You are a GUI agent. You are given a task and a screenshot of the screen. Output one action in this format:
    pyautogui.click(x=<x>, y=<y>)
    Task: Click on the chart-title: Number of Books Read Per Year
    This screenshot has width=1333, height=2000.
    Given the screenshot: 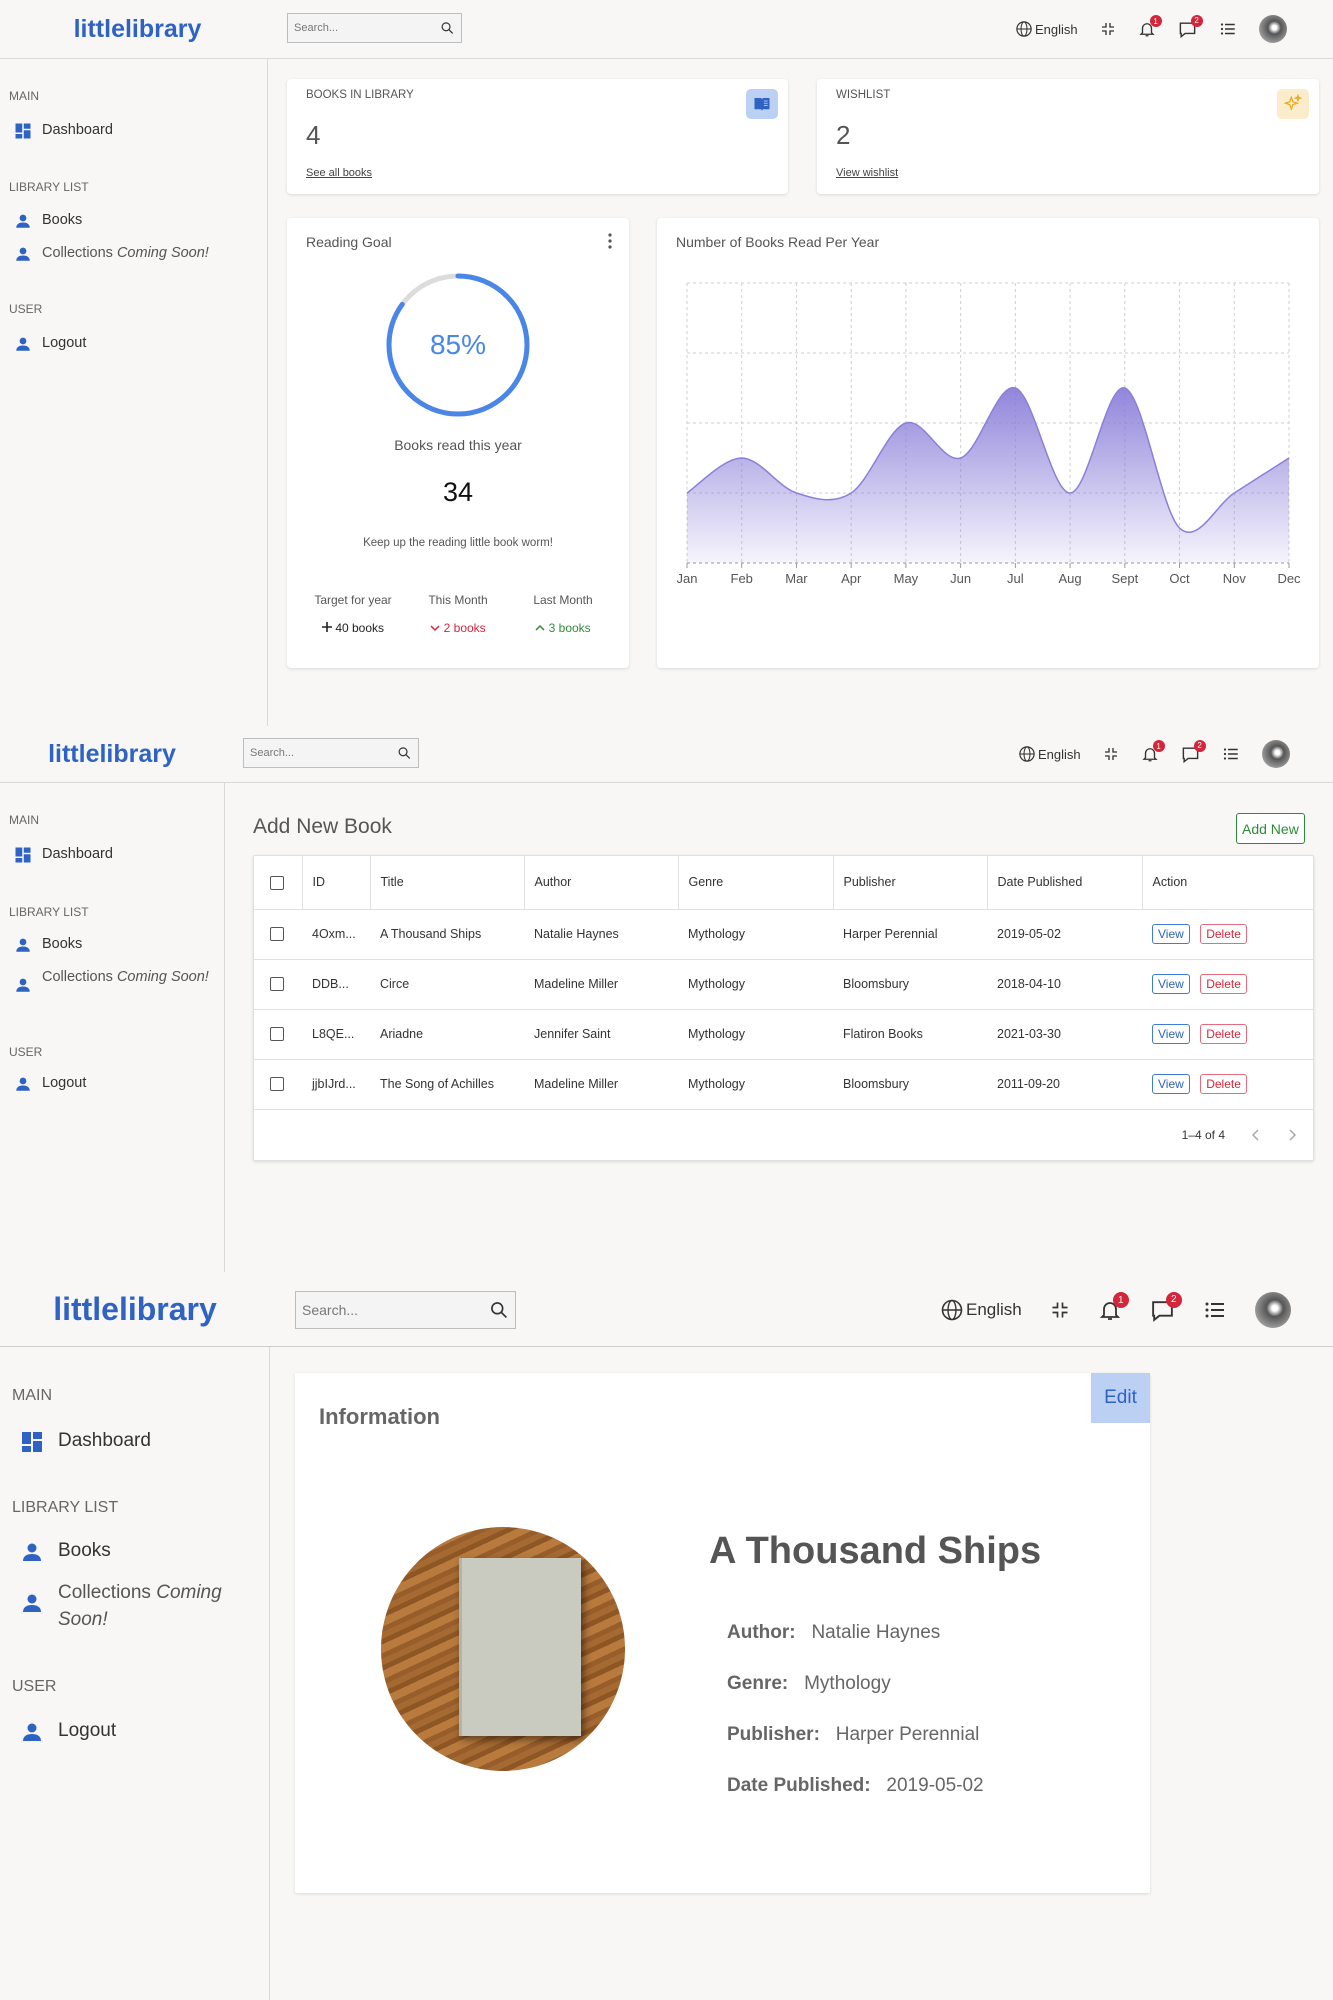 What is the action you would take?
    pyautogui.click(x=778, y=242)
    